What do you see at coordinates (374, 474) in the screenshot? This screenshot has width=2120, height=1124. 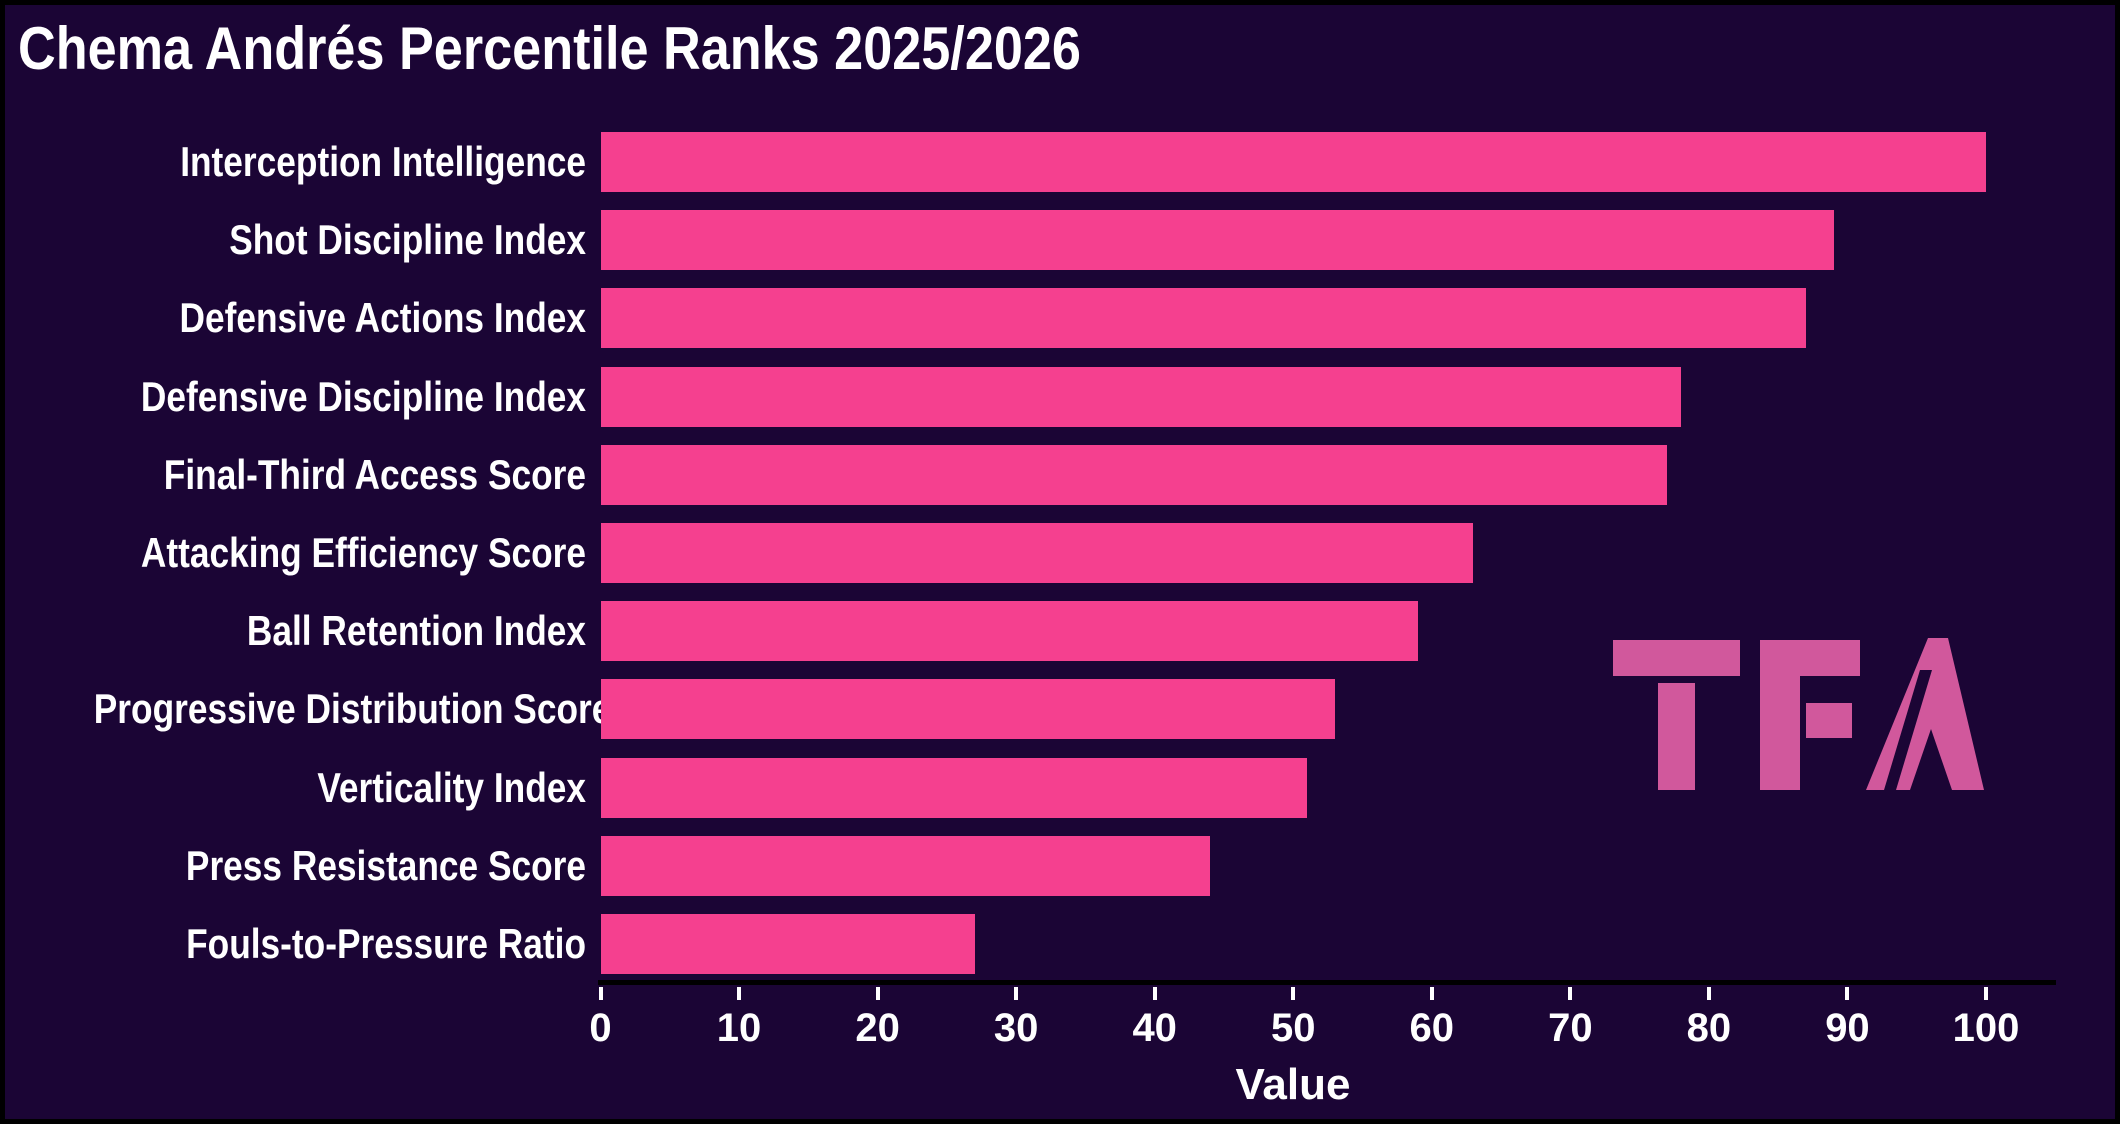 I see `category-label: Final-Third Access Score` at bounding box center [374, 474].